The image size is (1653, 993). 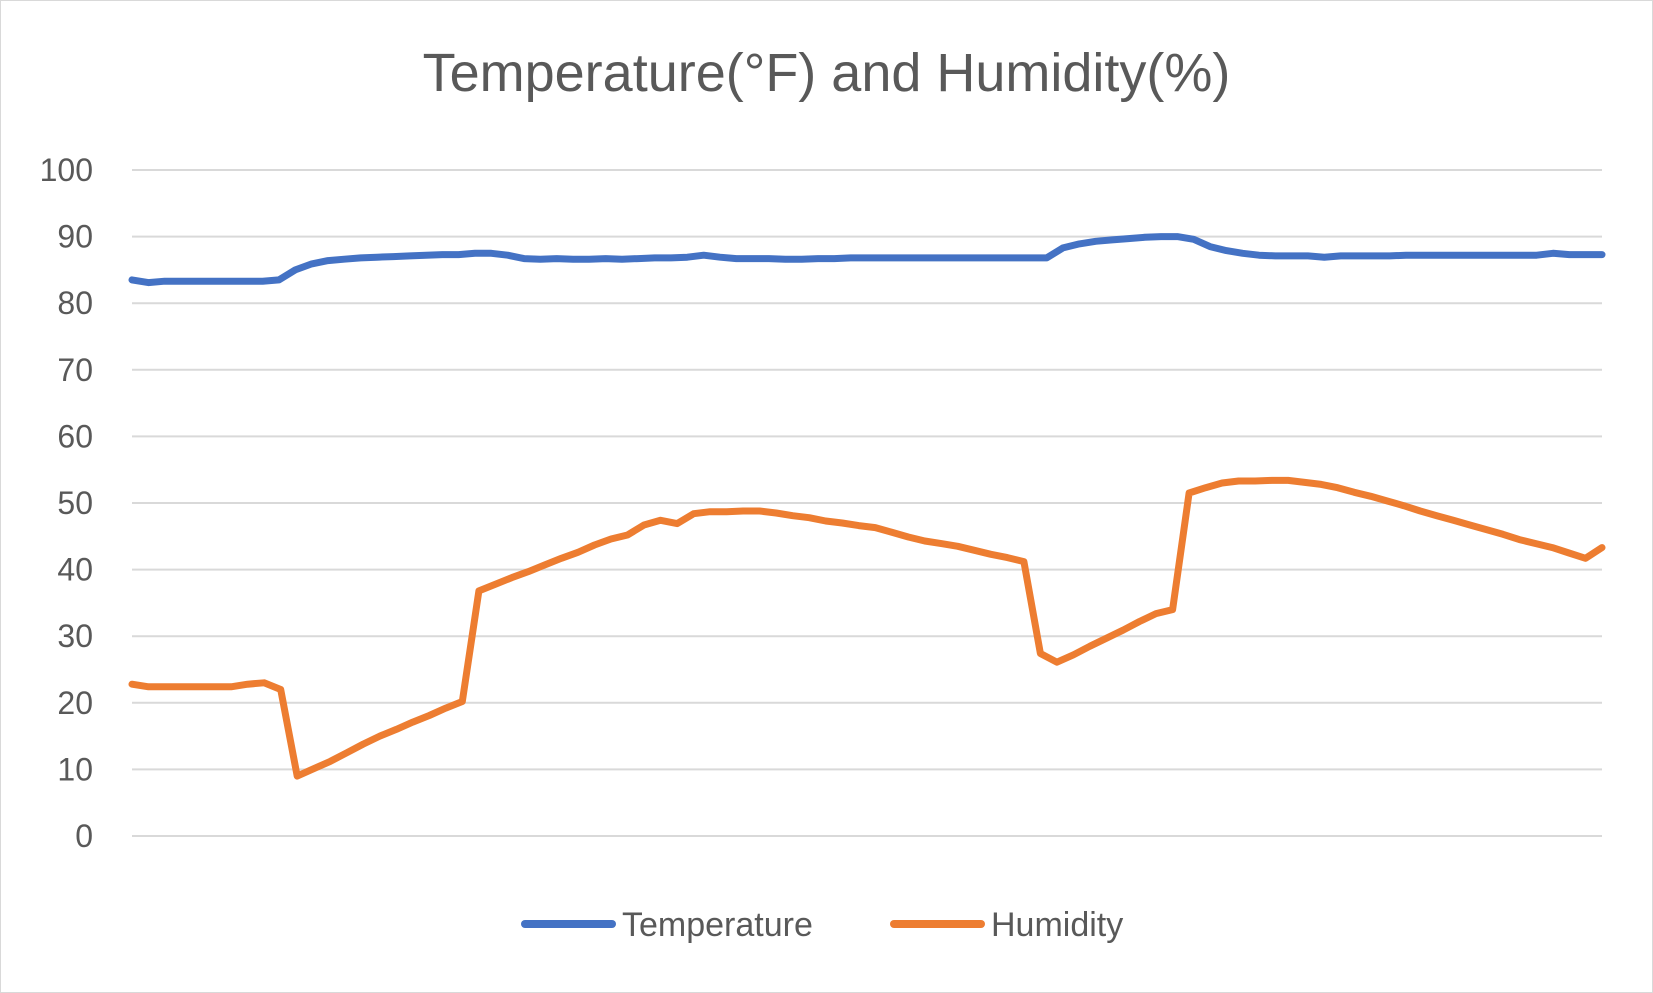 I want to click on y-tick-label: 30, so click(x=75, y=636).